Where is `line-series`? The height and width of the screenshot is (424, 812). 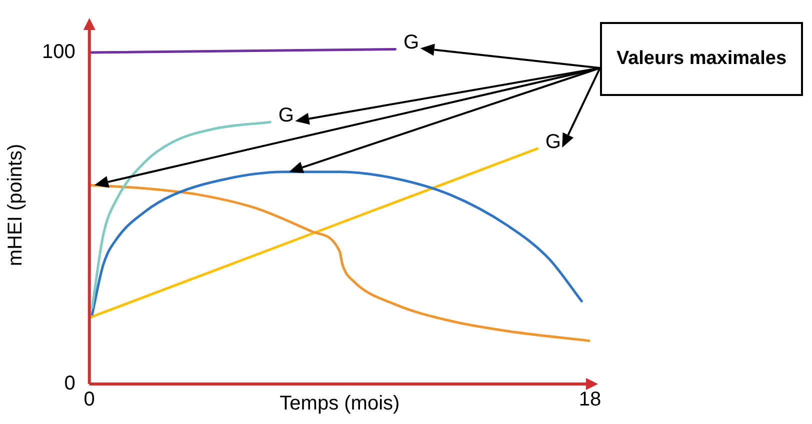 line-series is located at coordinates (181, 215).